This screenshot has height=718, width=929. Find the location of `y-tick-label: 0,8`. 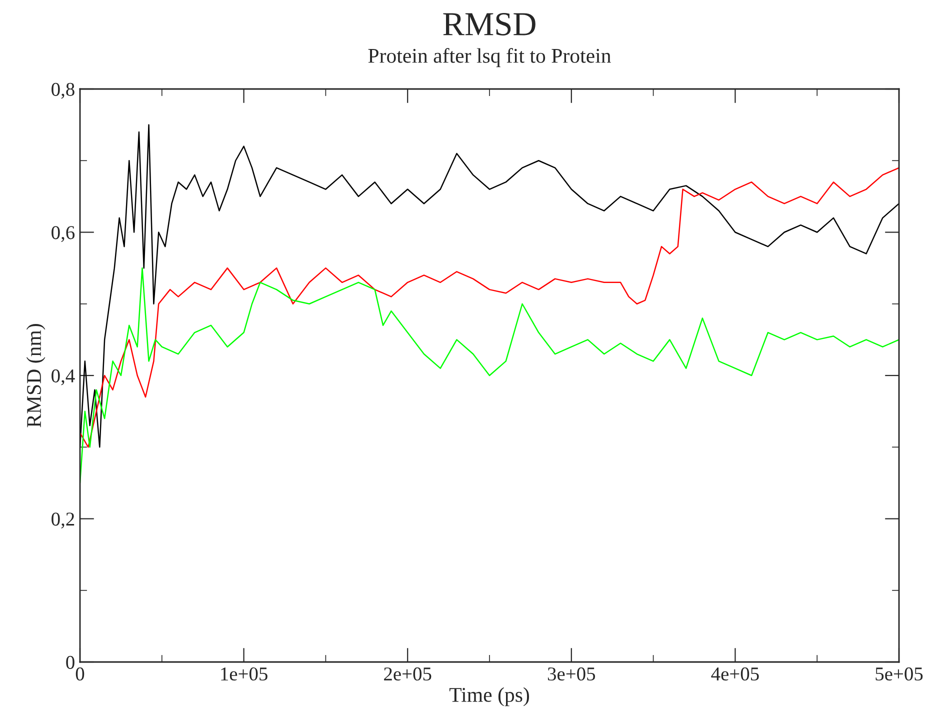

y-tick-label: 0,8 is located at coordinates (63, 90).